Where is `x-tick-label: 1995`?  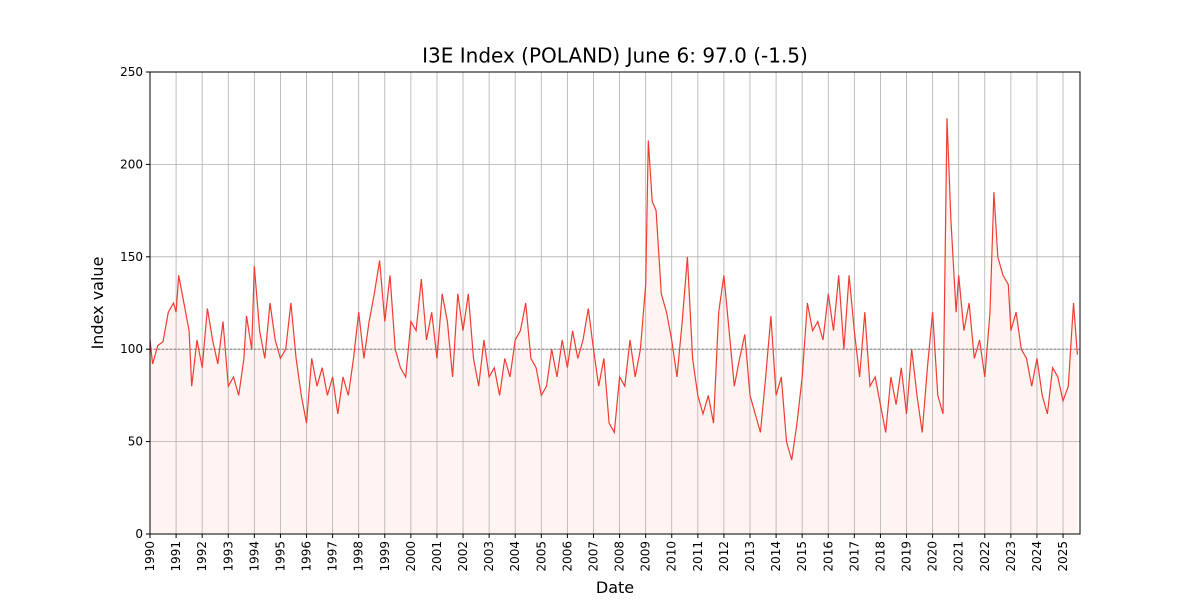
x-tick-label: 1995 is located at coordinates (280, 556).